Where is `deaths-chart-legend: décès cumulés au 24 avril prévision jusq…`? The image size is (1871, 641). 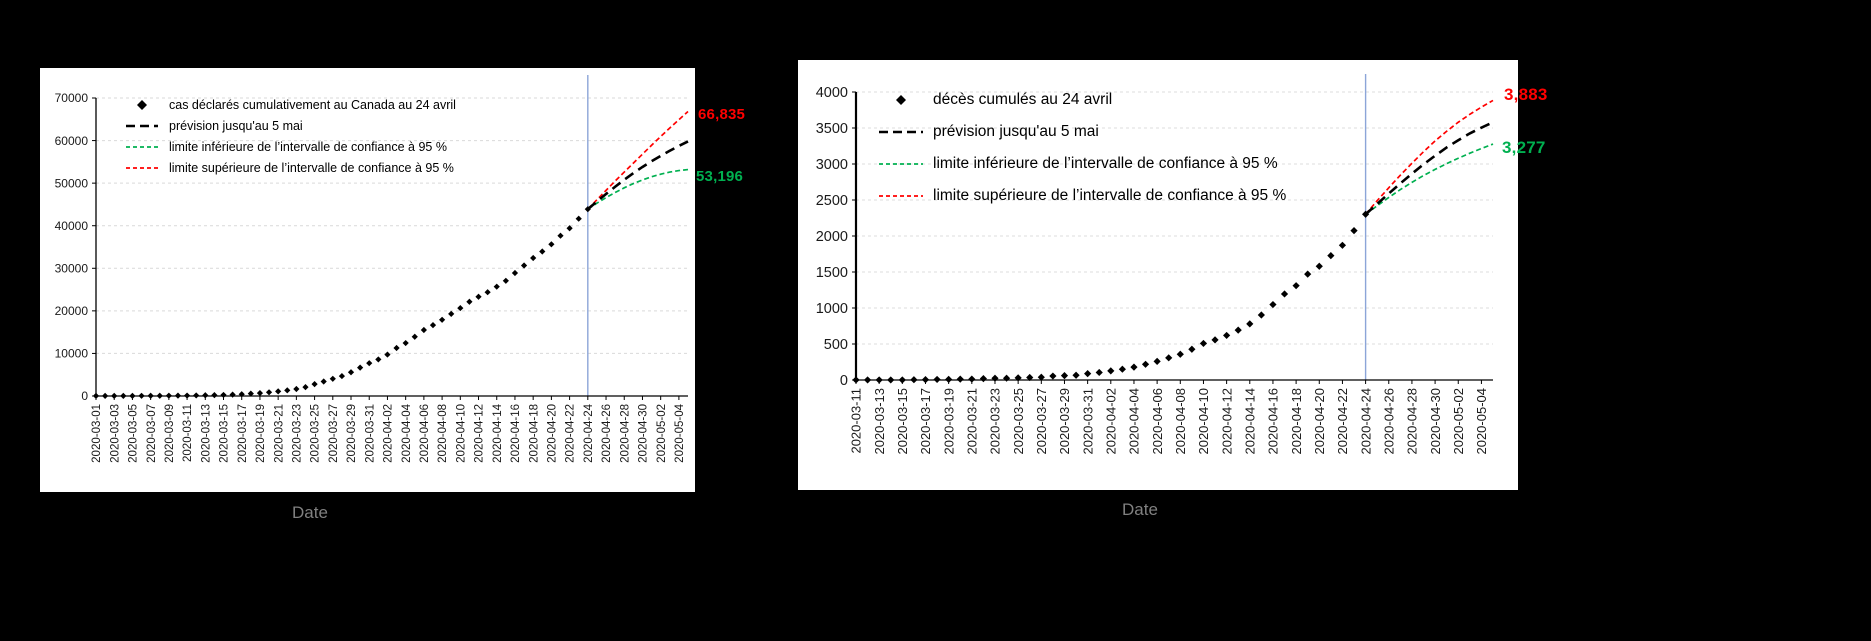 deaths-chart-legend: décès cumulés au 24 avril prévision jusq… is located at coordinates (1082, 148).